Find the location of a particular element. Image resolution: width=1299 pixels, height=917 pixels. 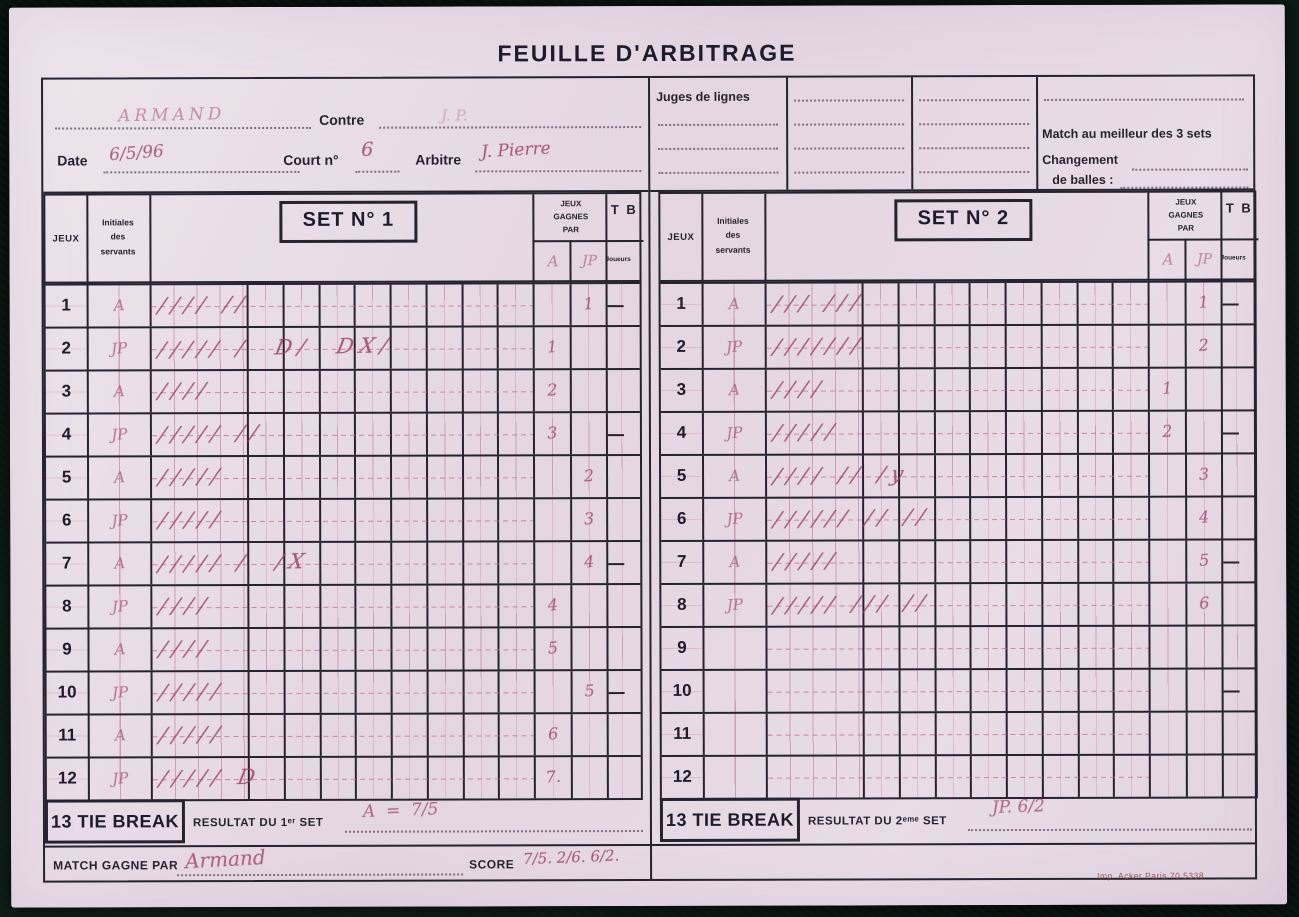

games-won-b-handwriting: 6 is located at coordinates (1204, 603).